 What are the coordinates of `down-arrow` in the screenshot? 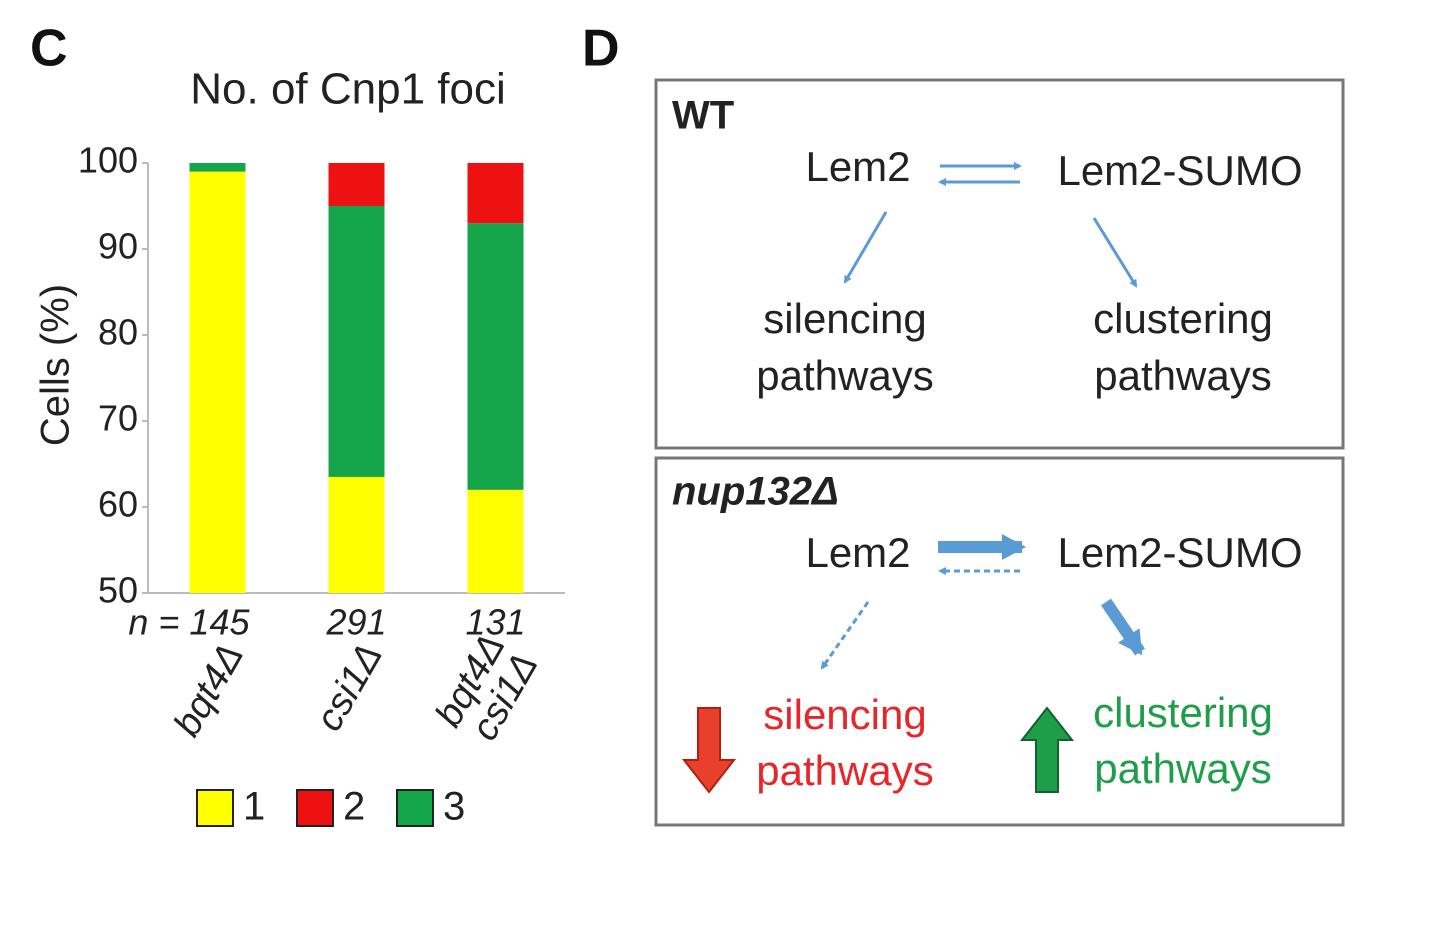 It's located at (709, 750).